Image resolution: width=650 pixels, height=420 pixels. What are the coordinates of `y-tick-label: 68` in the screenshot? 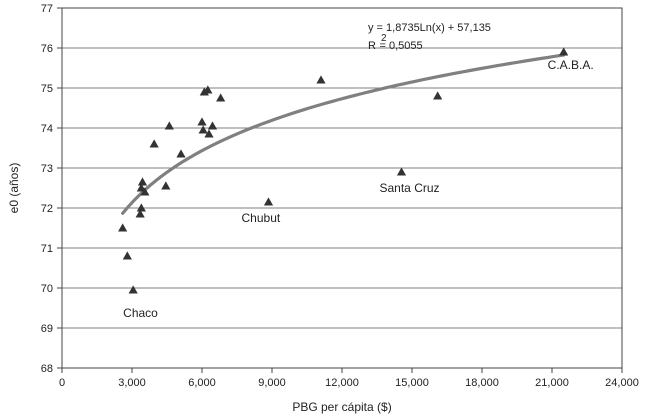 It's located at (47, 369).